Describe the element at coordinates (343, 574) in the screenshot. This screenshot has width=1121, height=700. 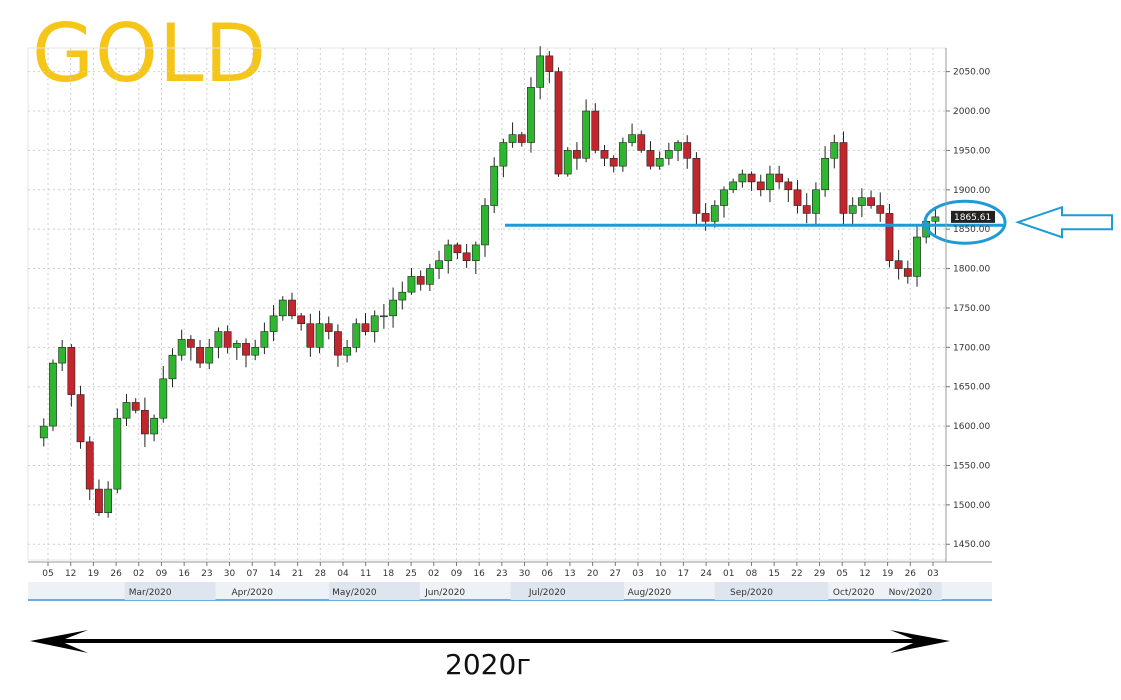
I see `x-tick-label: 04` at that location.